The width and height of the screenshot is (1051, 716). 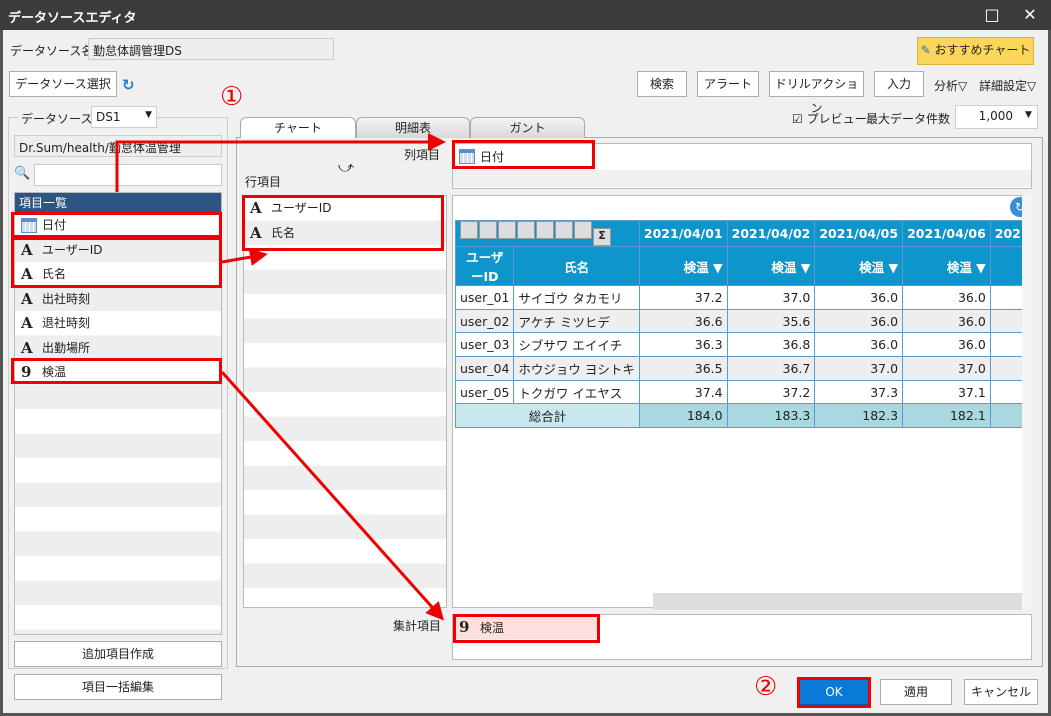 I want to click on highlight-ok, so click(x=834, y=692).